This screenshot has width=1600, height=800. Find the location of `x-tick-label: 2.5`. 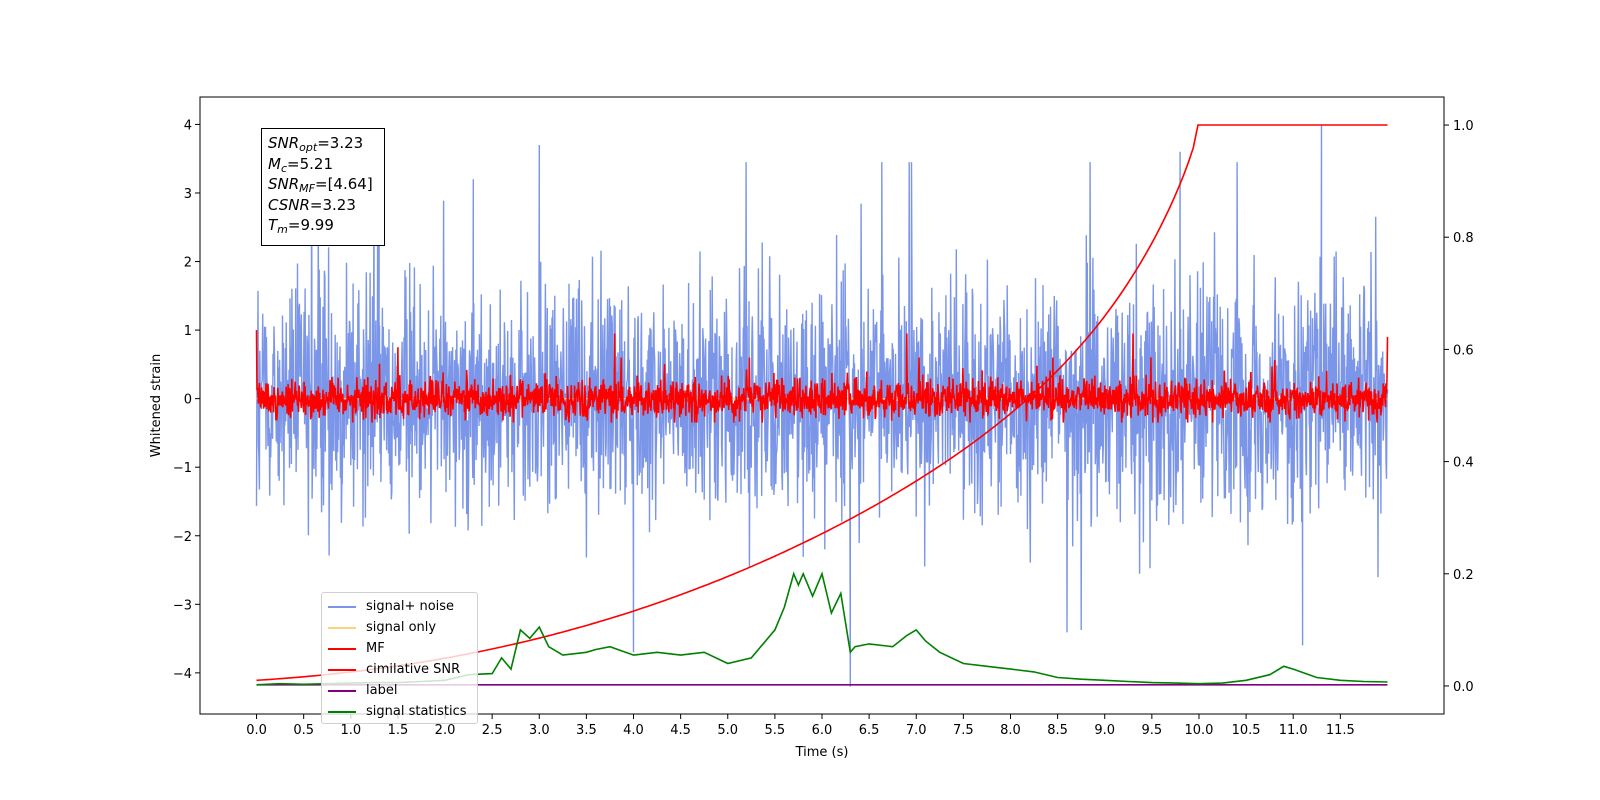

x-tick-label: 2.5 is located at coordinates (492, 730).